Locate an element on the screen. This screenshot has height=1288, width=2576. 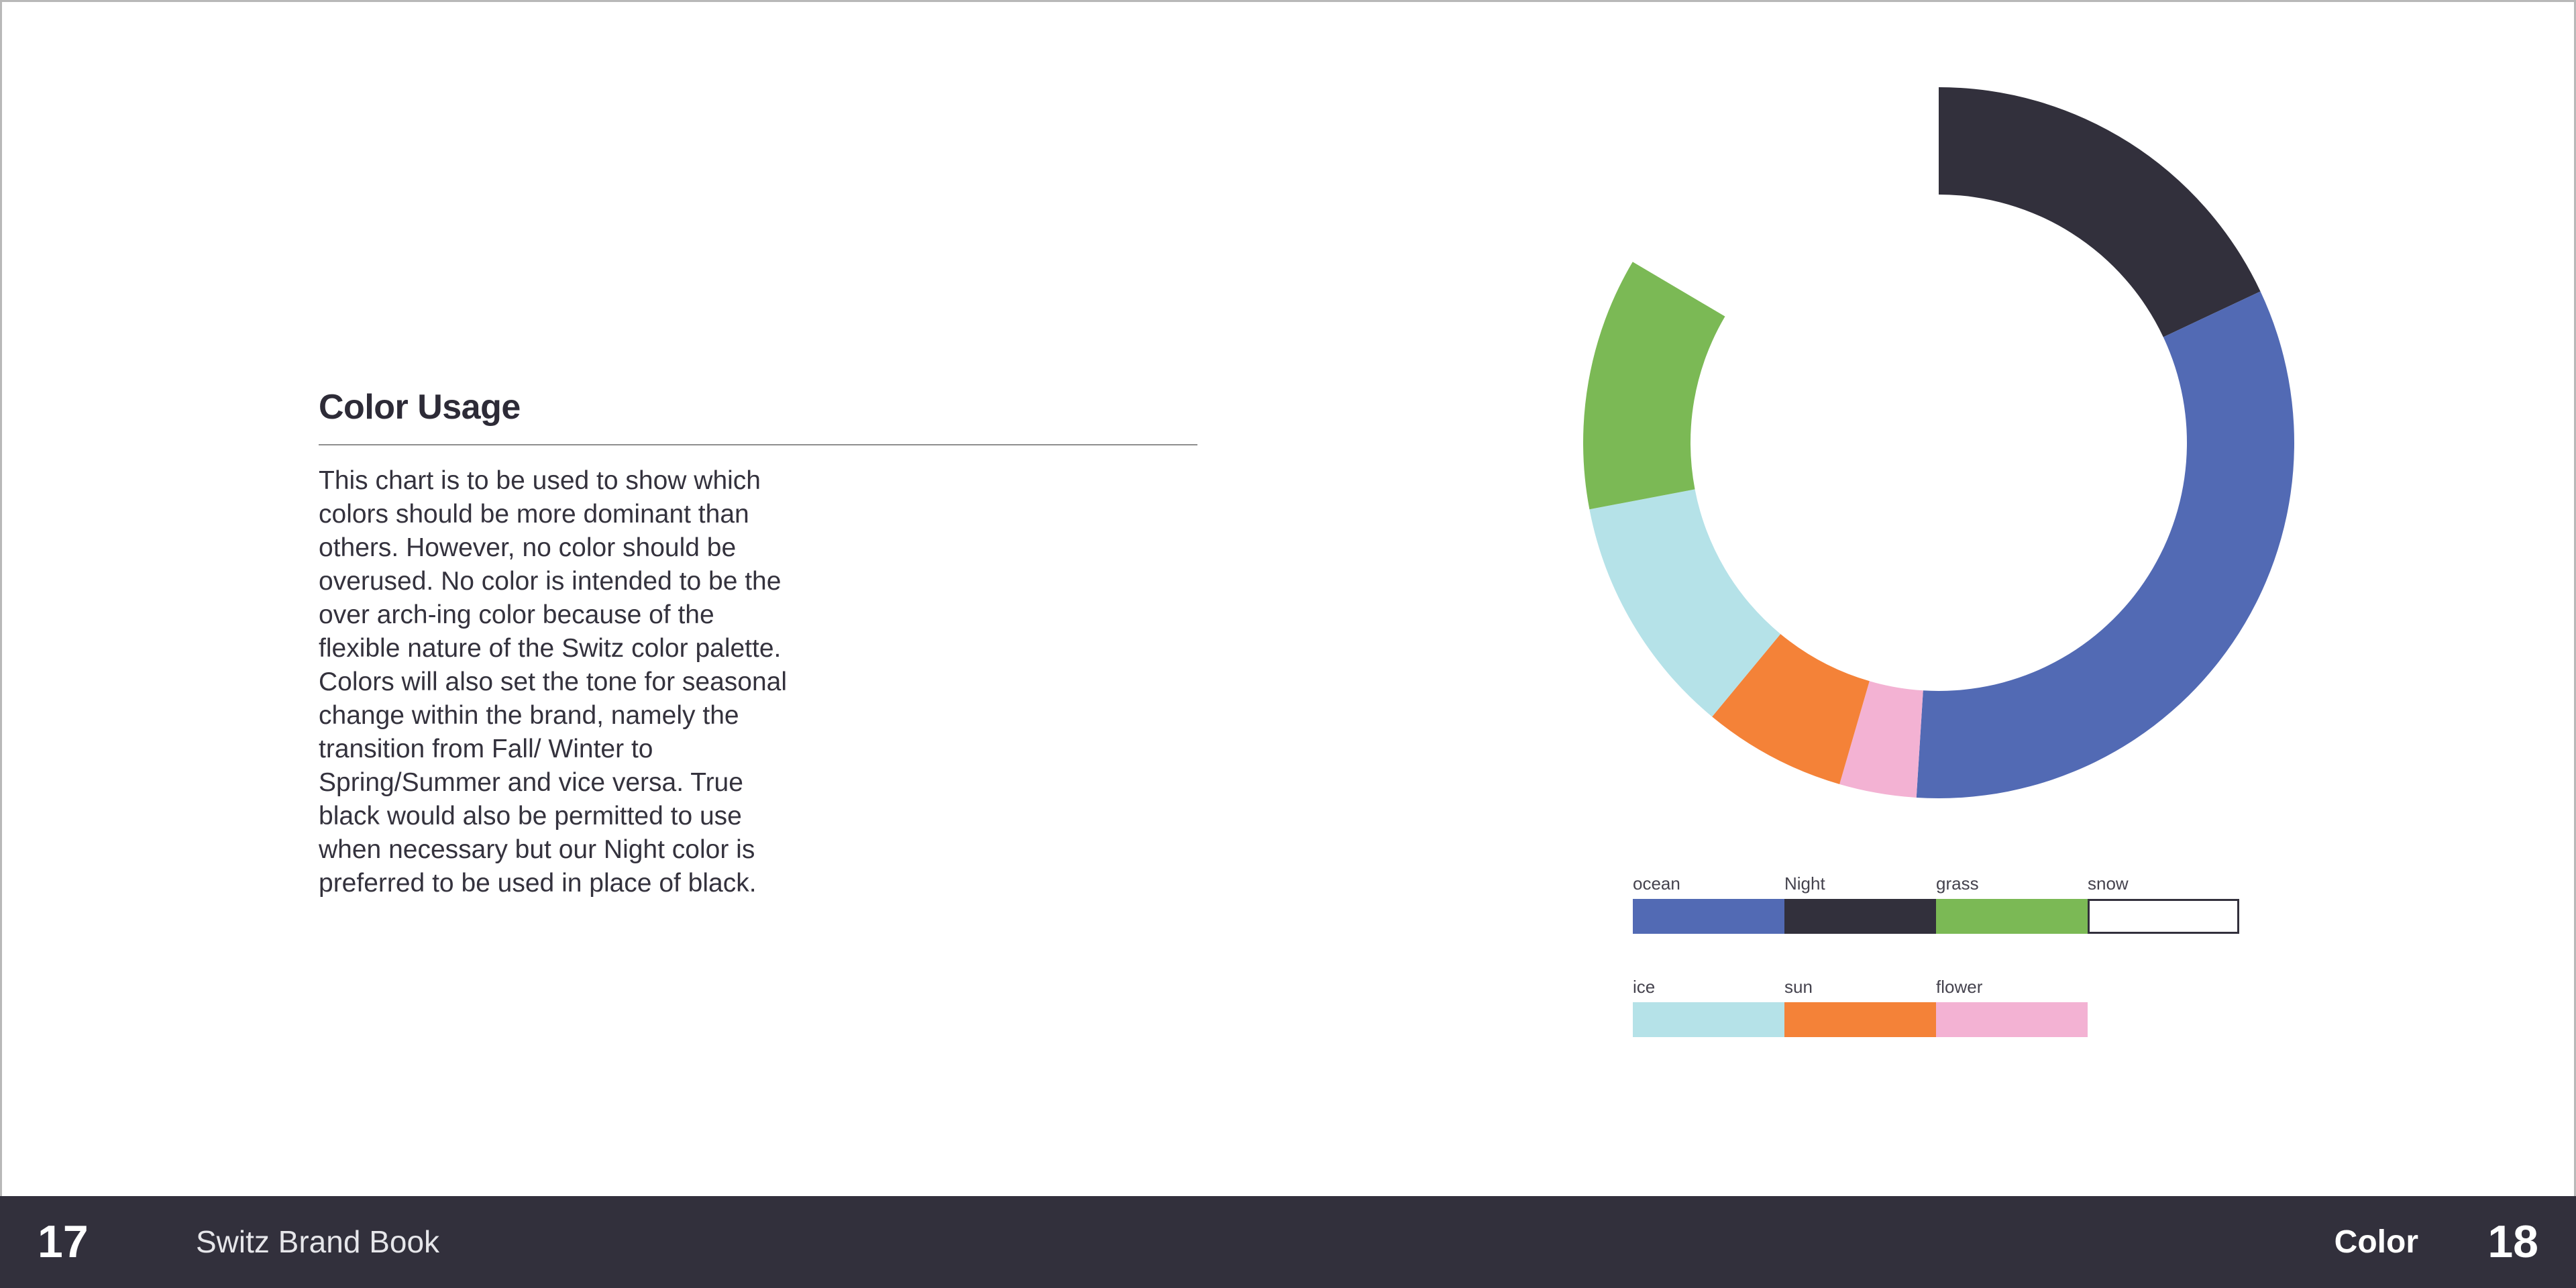
swatch-ocean: ocean is located at coordinates (1708, 903).